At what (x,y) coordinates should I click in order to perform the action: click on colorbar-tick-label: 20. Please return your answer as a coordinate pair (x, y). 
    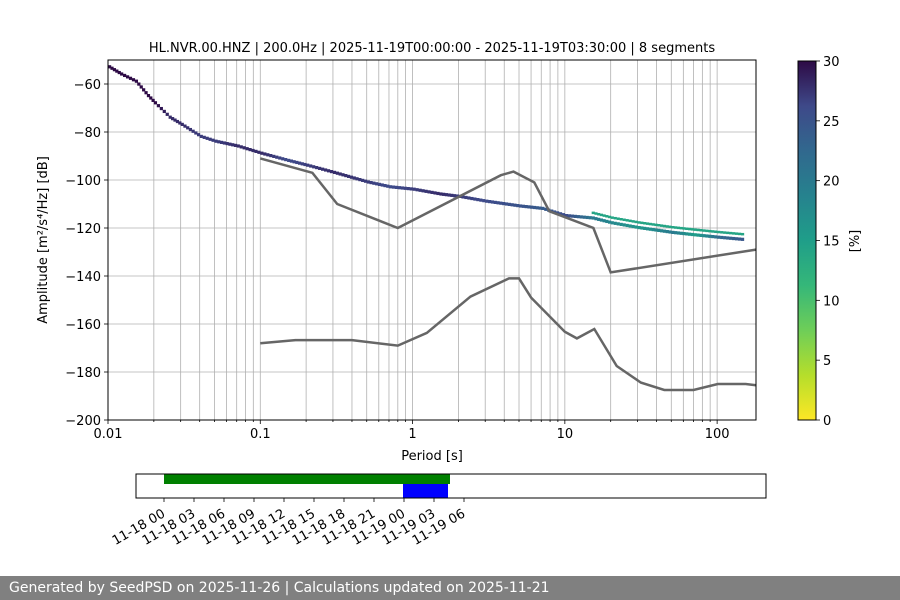
    Looking at the image, I should click on (831, 182).